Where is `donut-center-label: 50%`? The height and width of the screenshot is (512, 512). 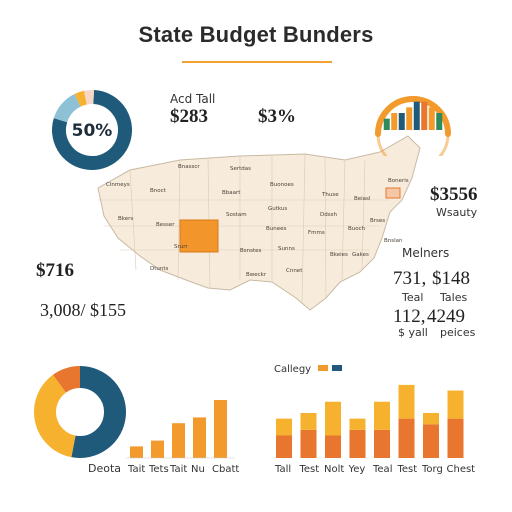 donut-center-label: 50% is located at coordinates (92, 131).